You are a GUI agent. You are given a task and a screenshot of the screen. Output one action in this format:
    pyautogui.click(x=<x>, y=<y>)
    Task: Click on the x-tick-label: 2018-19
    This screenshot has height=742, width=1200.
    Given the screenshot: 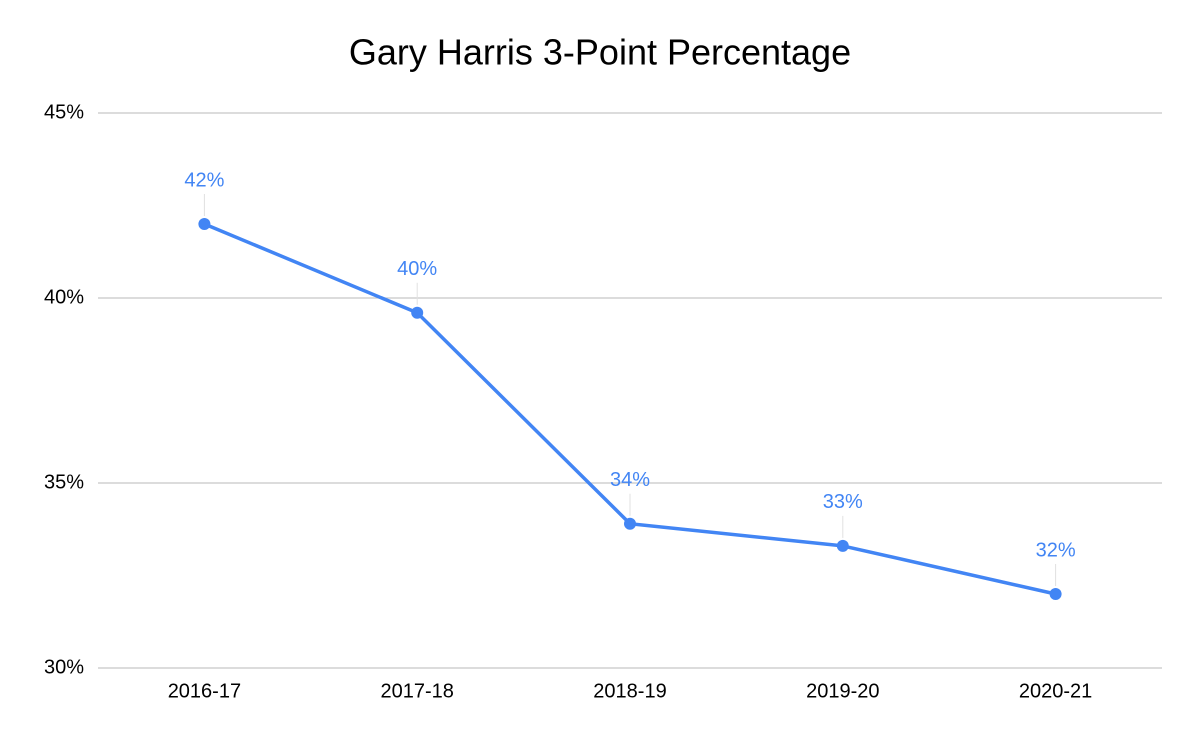 What is the action you would take?
    pyautogui.click(x=629, y=691)
    